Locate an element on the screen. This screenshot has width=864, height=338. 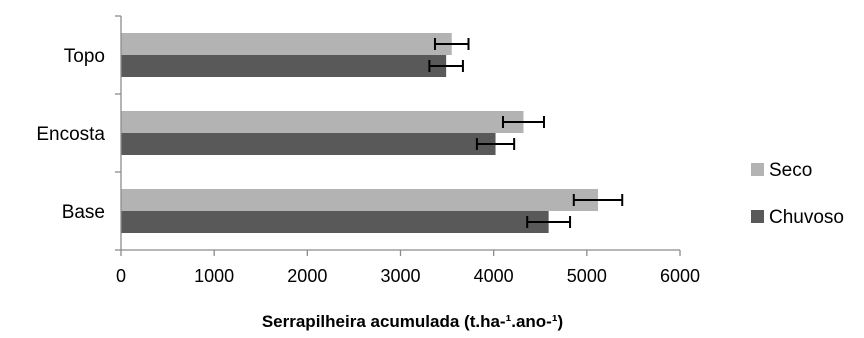
category-label: Topo is located at coordinates (84, 56).